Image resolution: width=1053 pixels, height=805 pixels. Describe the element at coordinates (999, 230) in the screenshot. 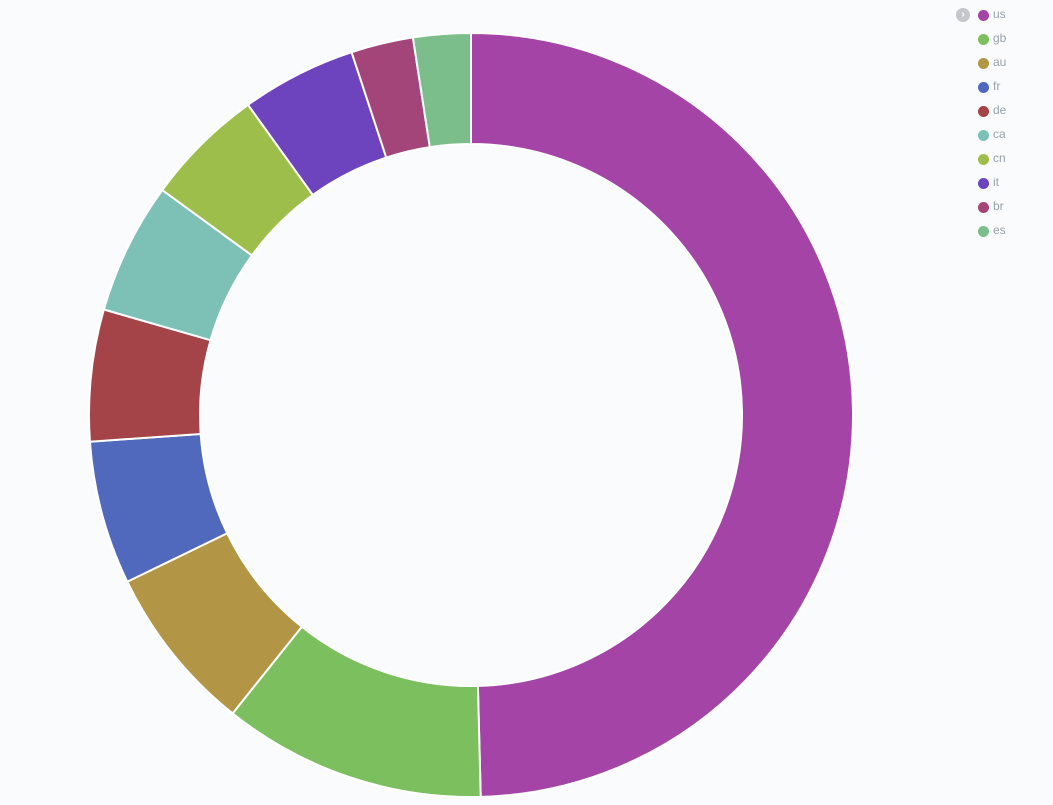

I see `legend-label: es` at that location.